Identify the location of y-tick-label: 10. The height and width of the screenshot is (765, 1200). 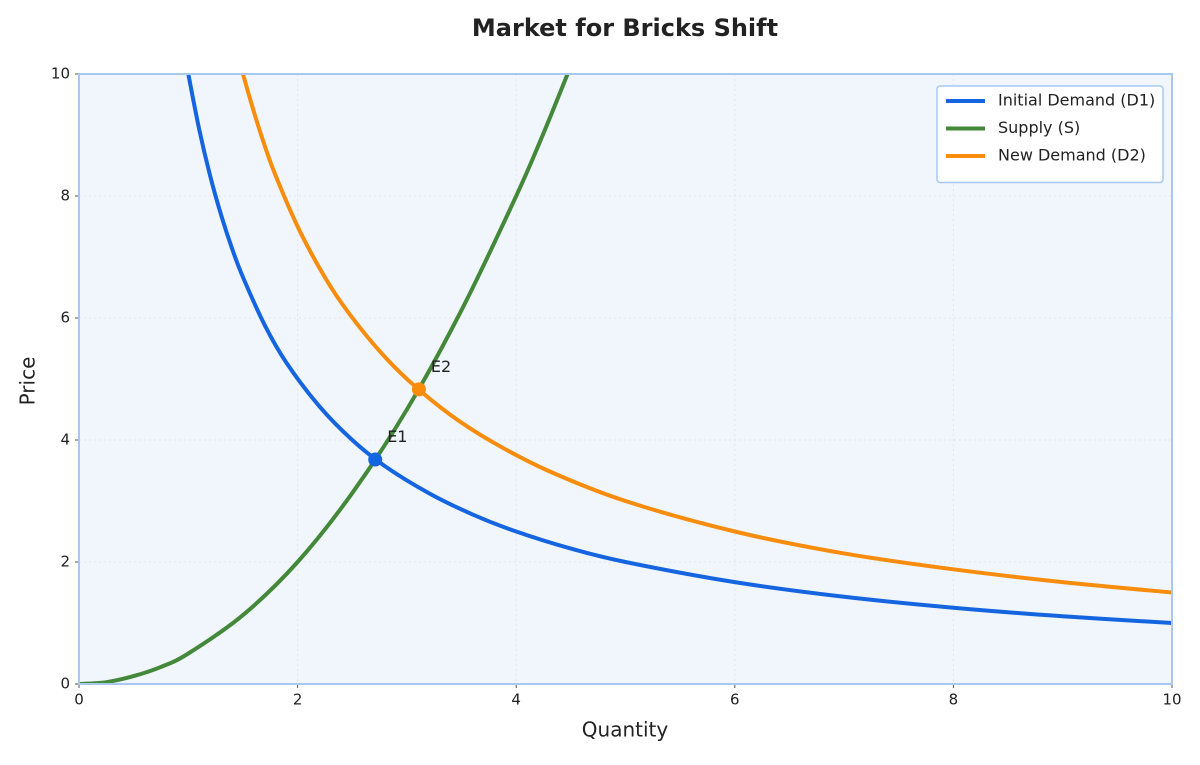
(60, 74).